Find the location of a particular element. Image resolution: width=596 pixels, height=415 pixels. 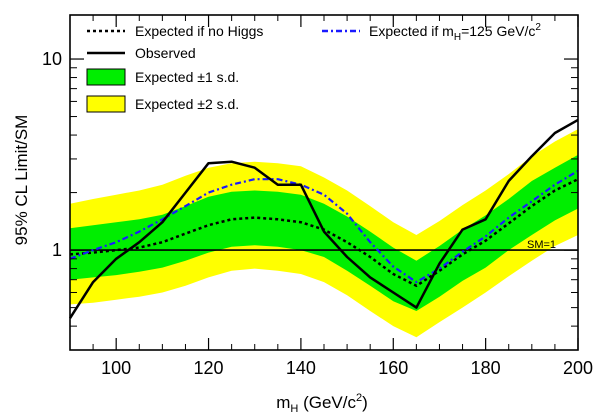

legend-label-band-1sd: Expected ±1 s.d. is located at coordinates (187, 77).